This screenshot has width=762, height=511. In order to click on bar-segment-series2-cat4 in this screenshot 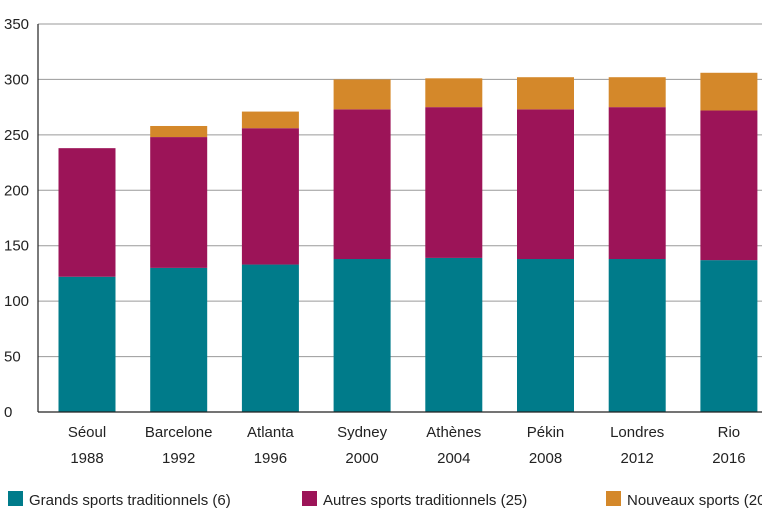, I will do `click(454, 93)`.